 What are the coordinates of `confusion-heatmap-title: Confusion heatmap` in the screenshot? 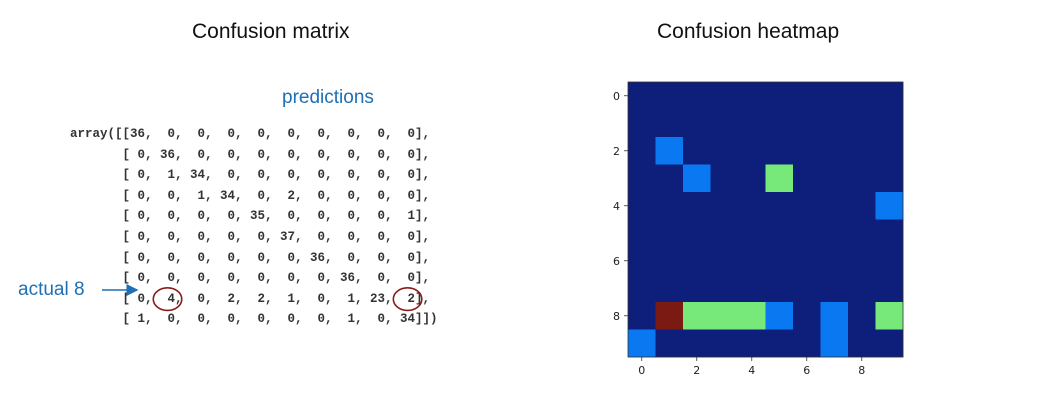 It's located at (748, 31).